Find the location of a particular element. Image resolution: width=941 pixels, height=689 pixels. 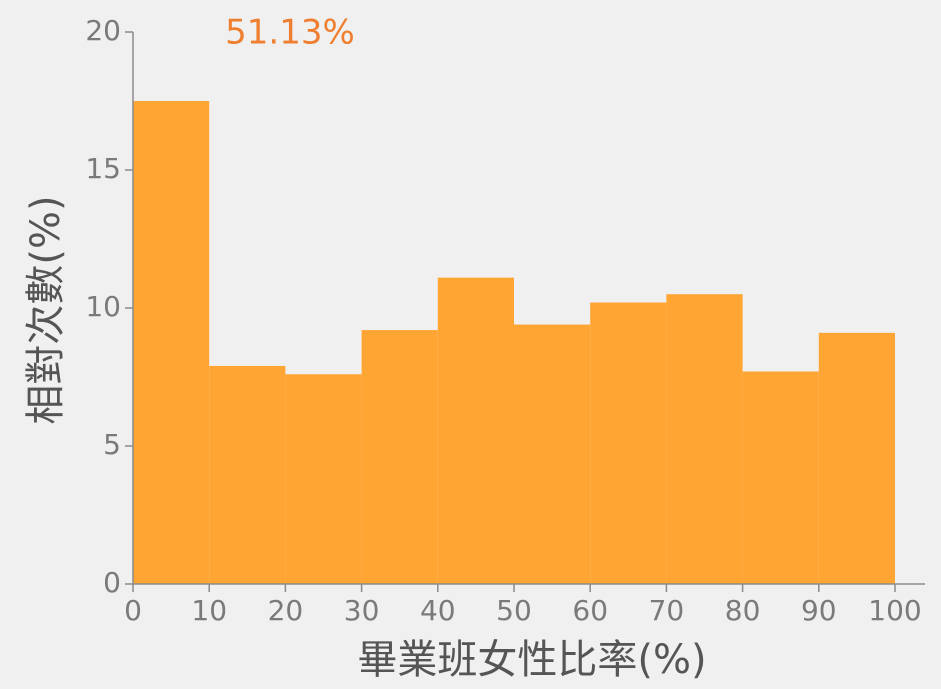

x-tick-label: 10 is located at coordinates (209, 610).